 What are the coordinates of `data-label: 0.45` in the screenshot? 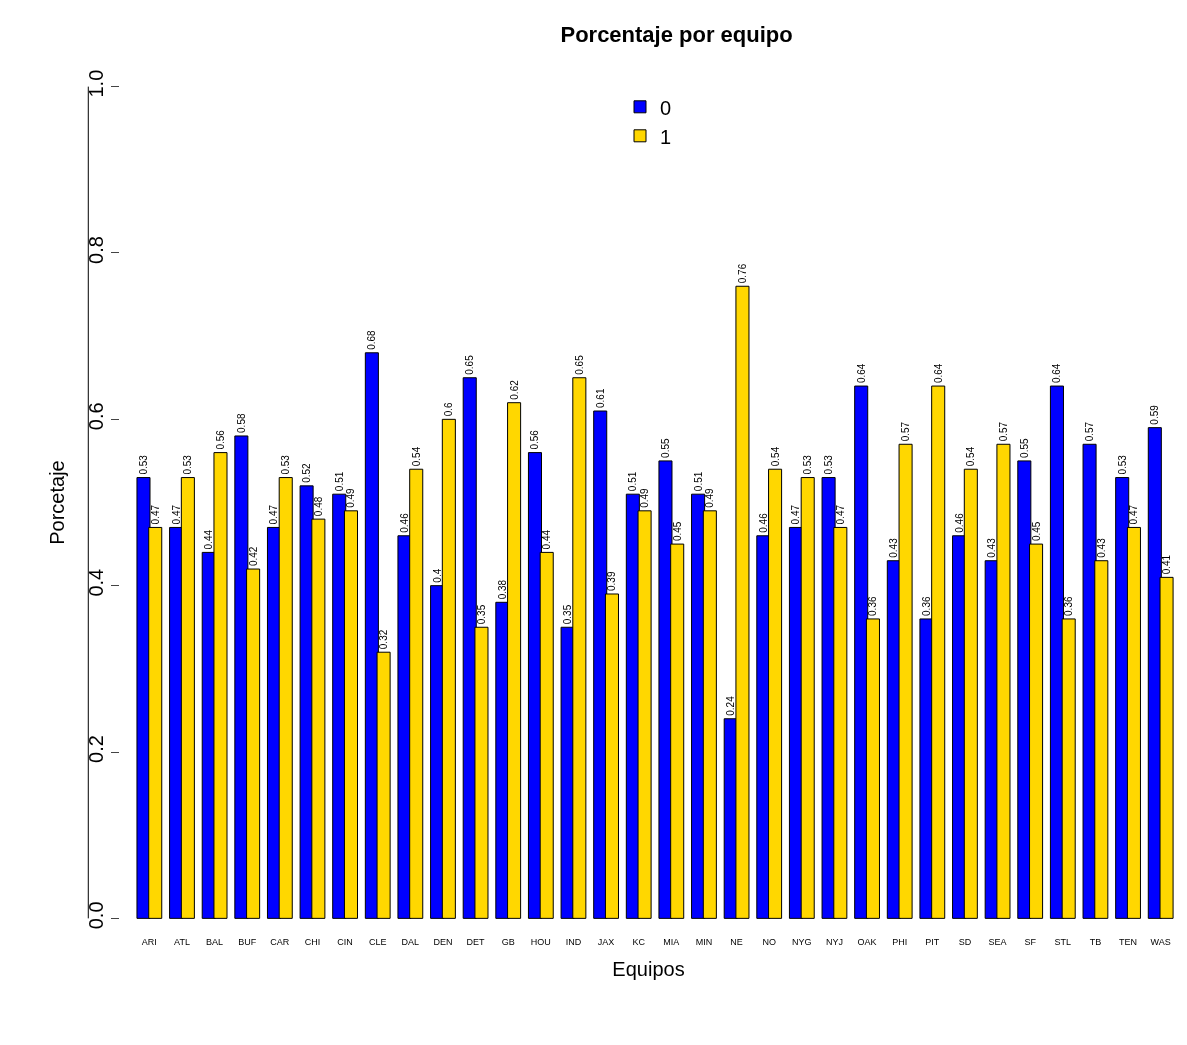 It's located at (1036, 531).